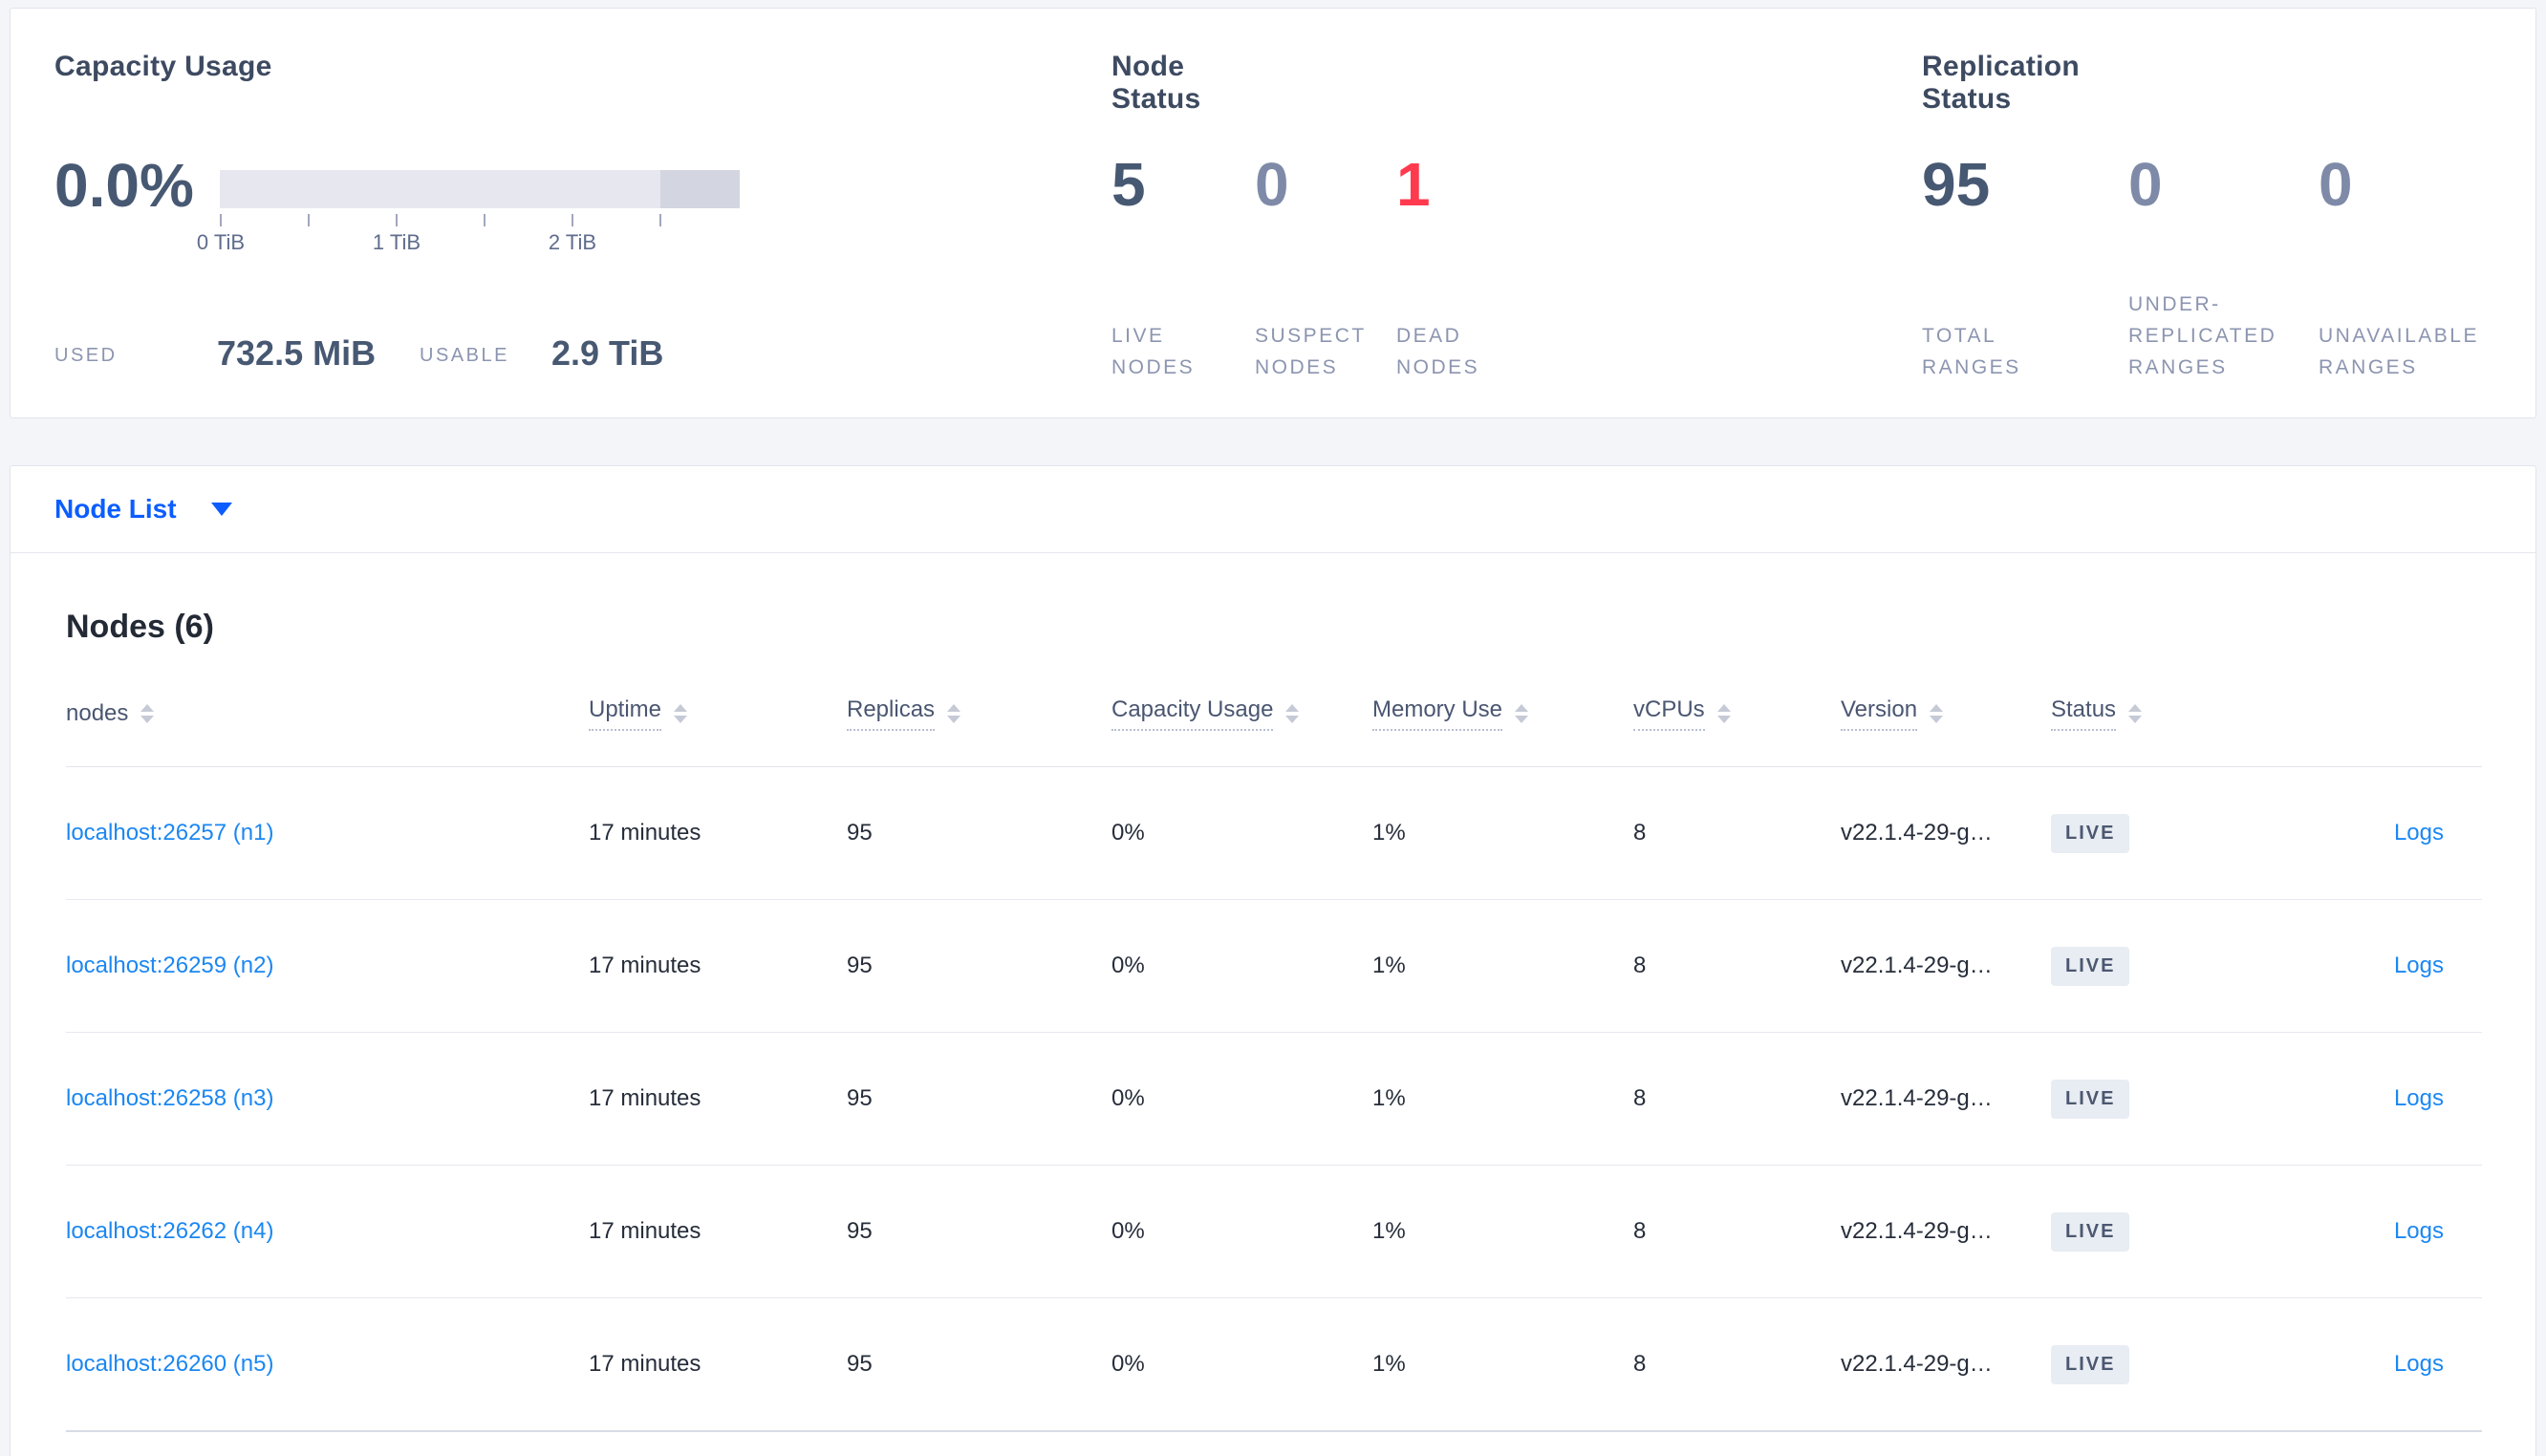  Describe the element at coordinates (1128, 184) in the screenshot. I see `live-nodes-value: 5` at that location.